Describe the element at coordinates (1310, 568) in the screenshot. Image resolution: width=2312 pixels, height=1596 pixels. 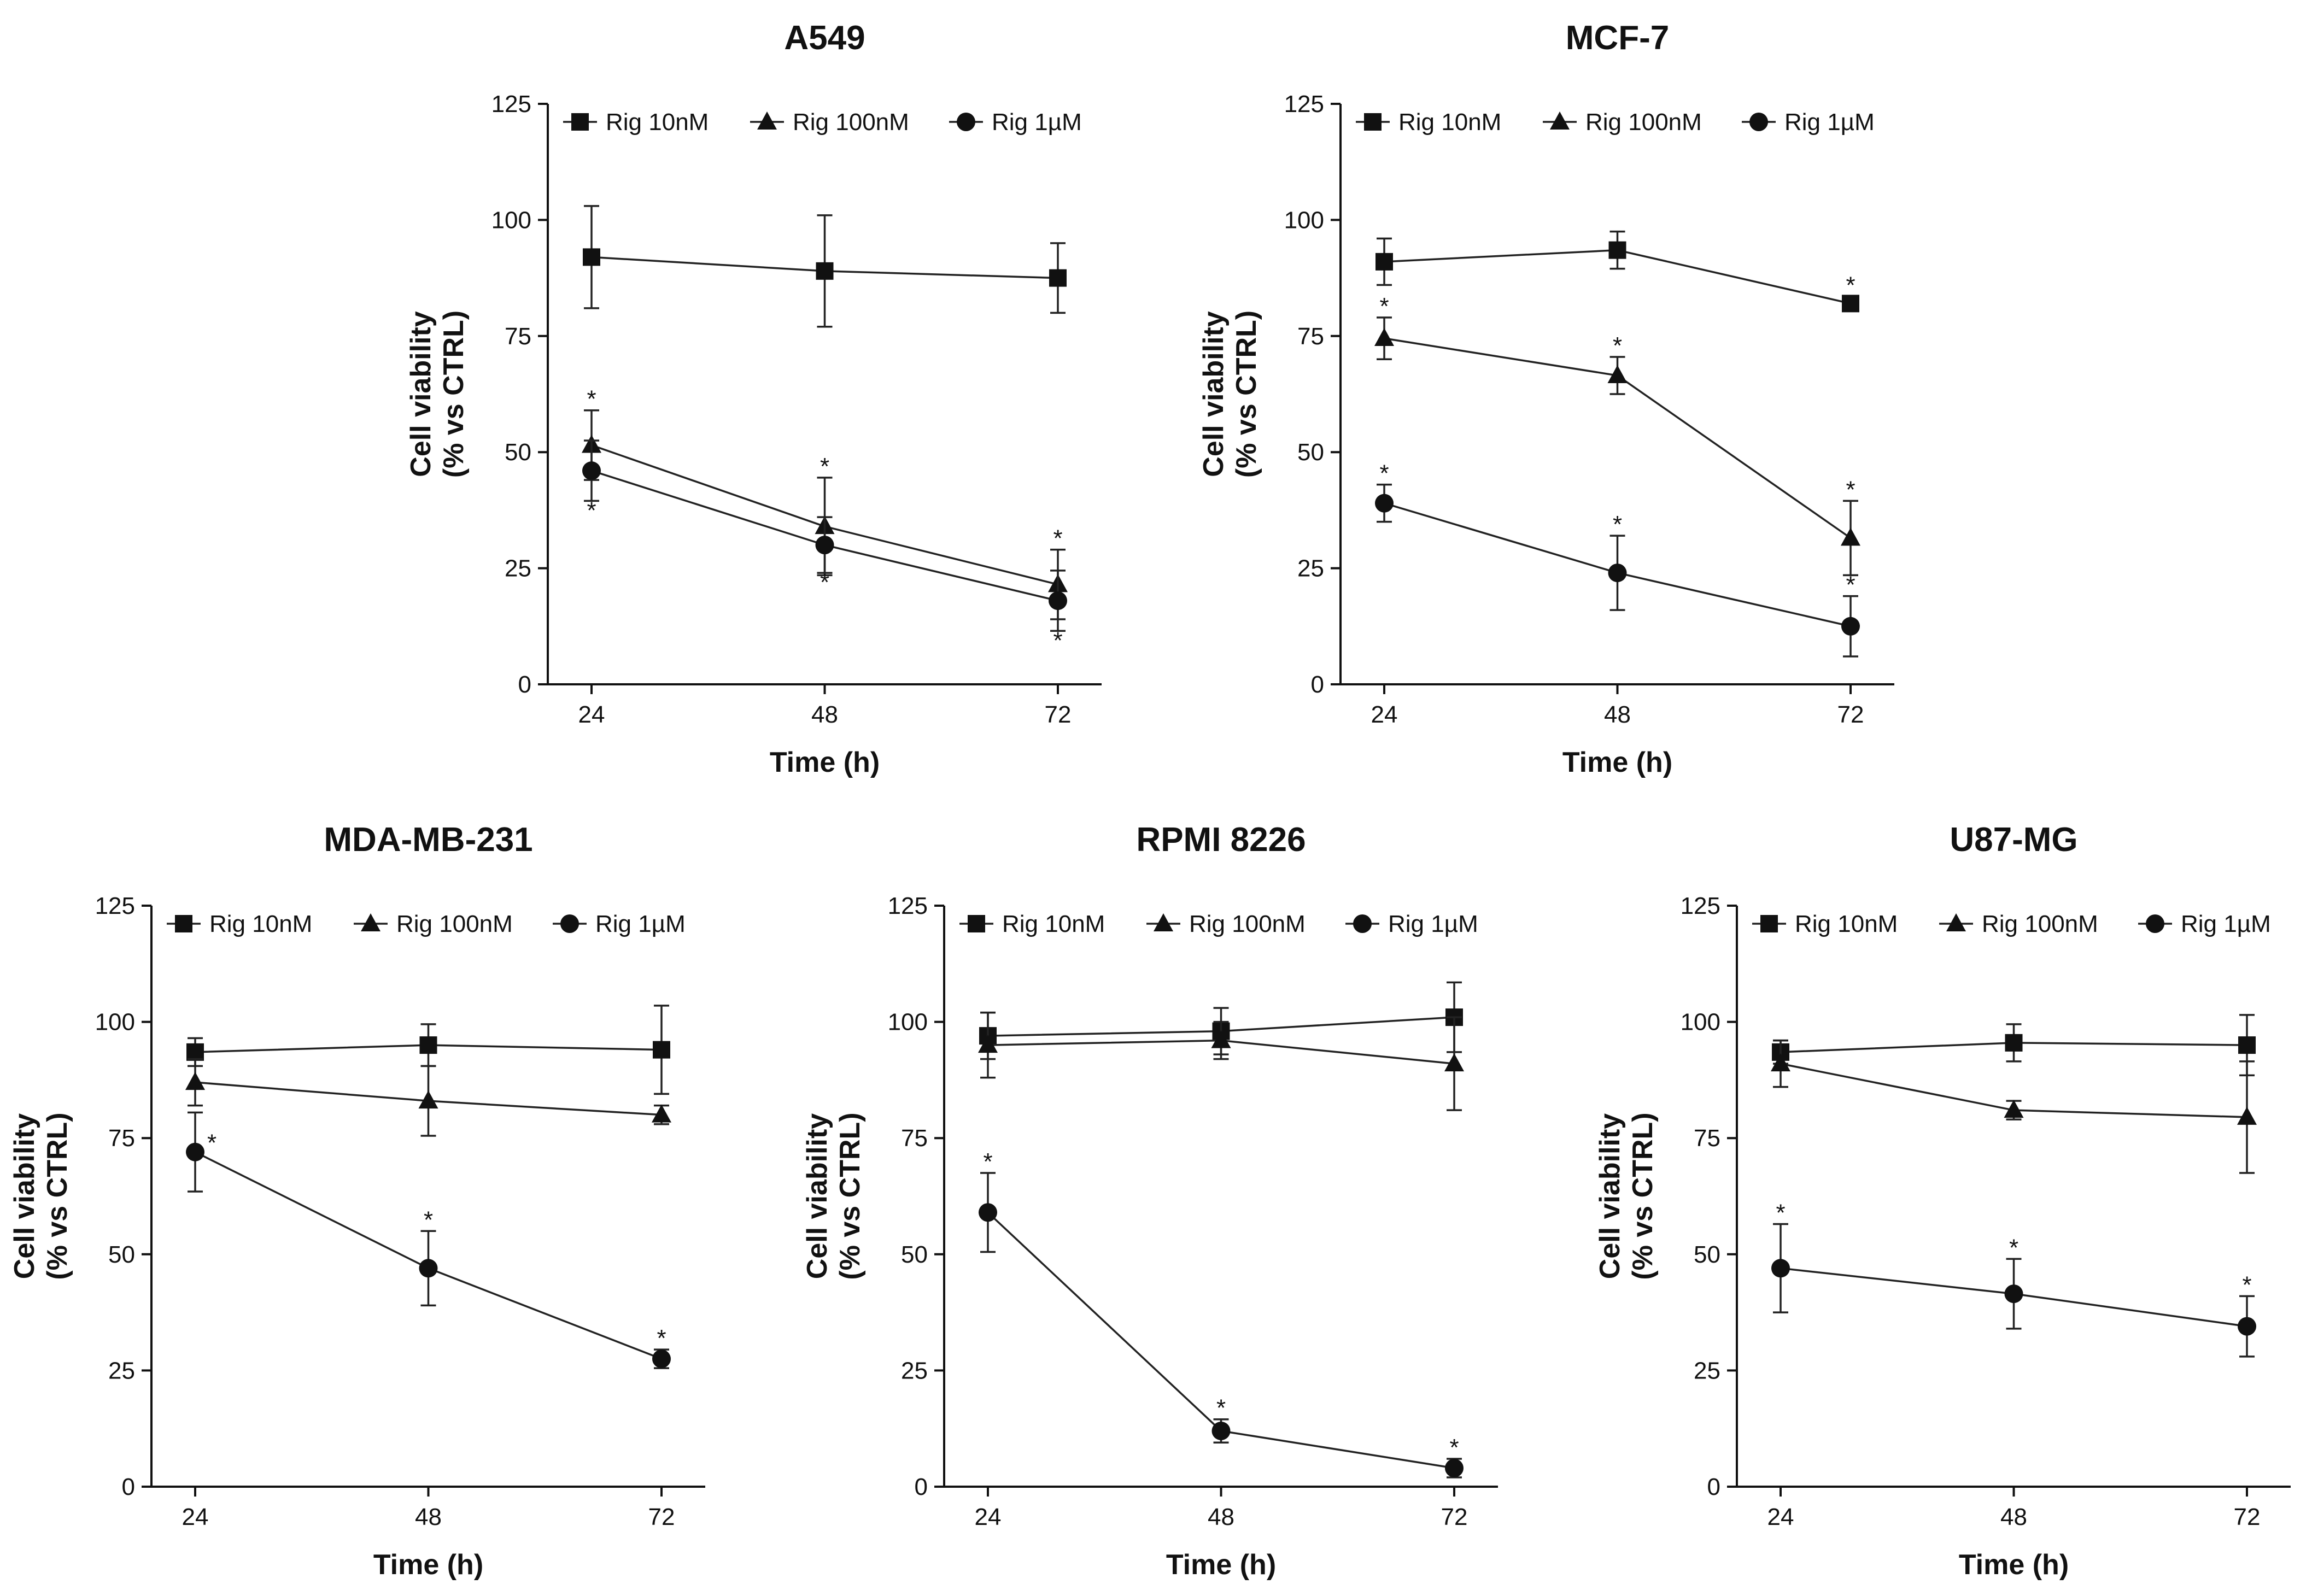
I see `y-tick-label: 25` at that location.